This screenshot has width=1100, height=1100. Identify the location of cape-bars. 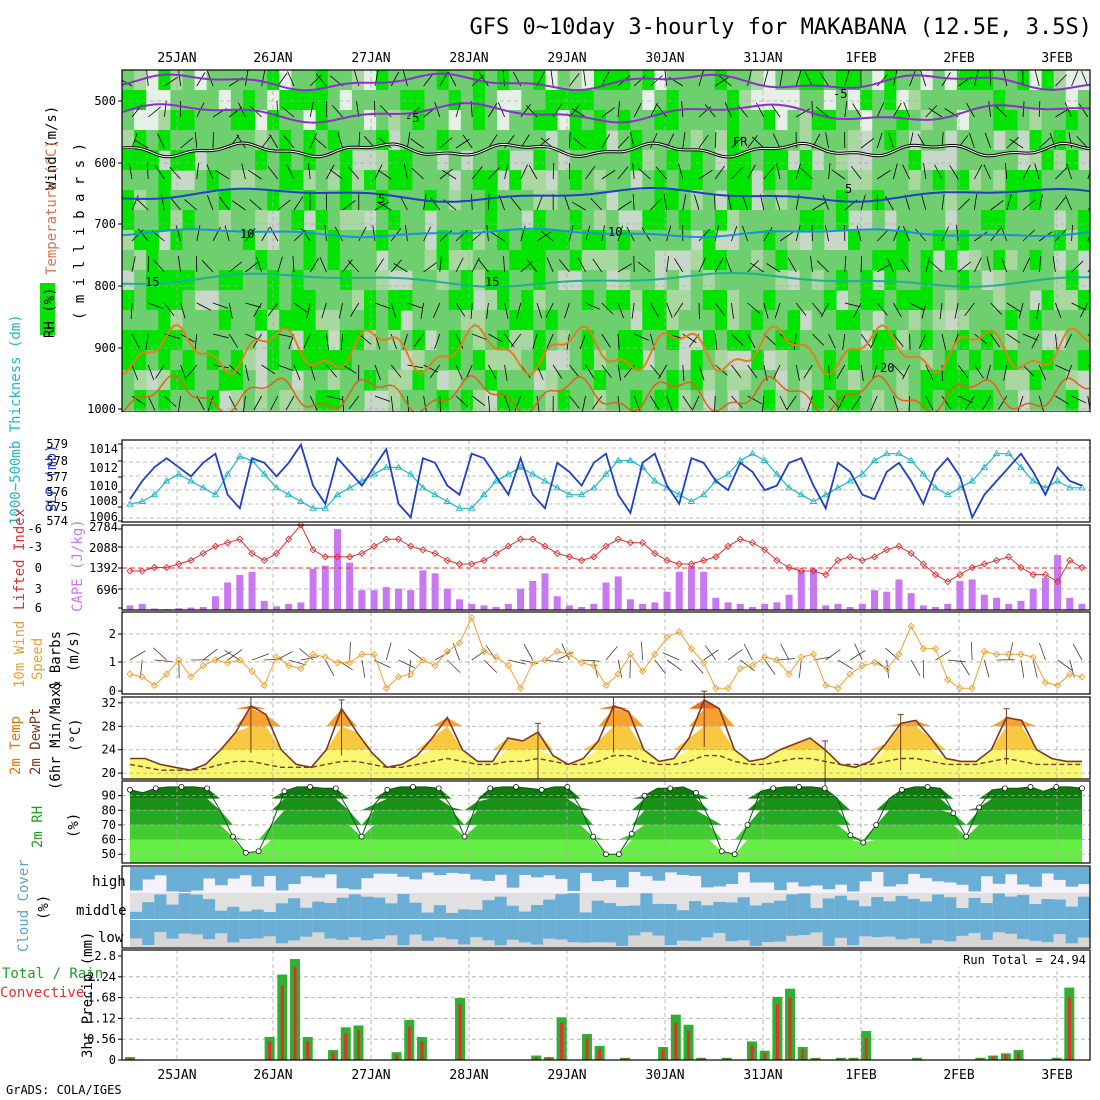
(606, 569).